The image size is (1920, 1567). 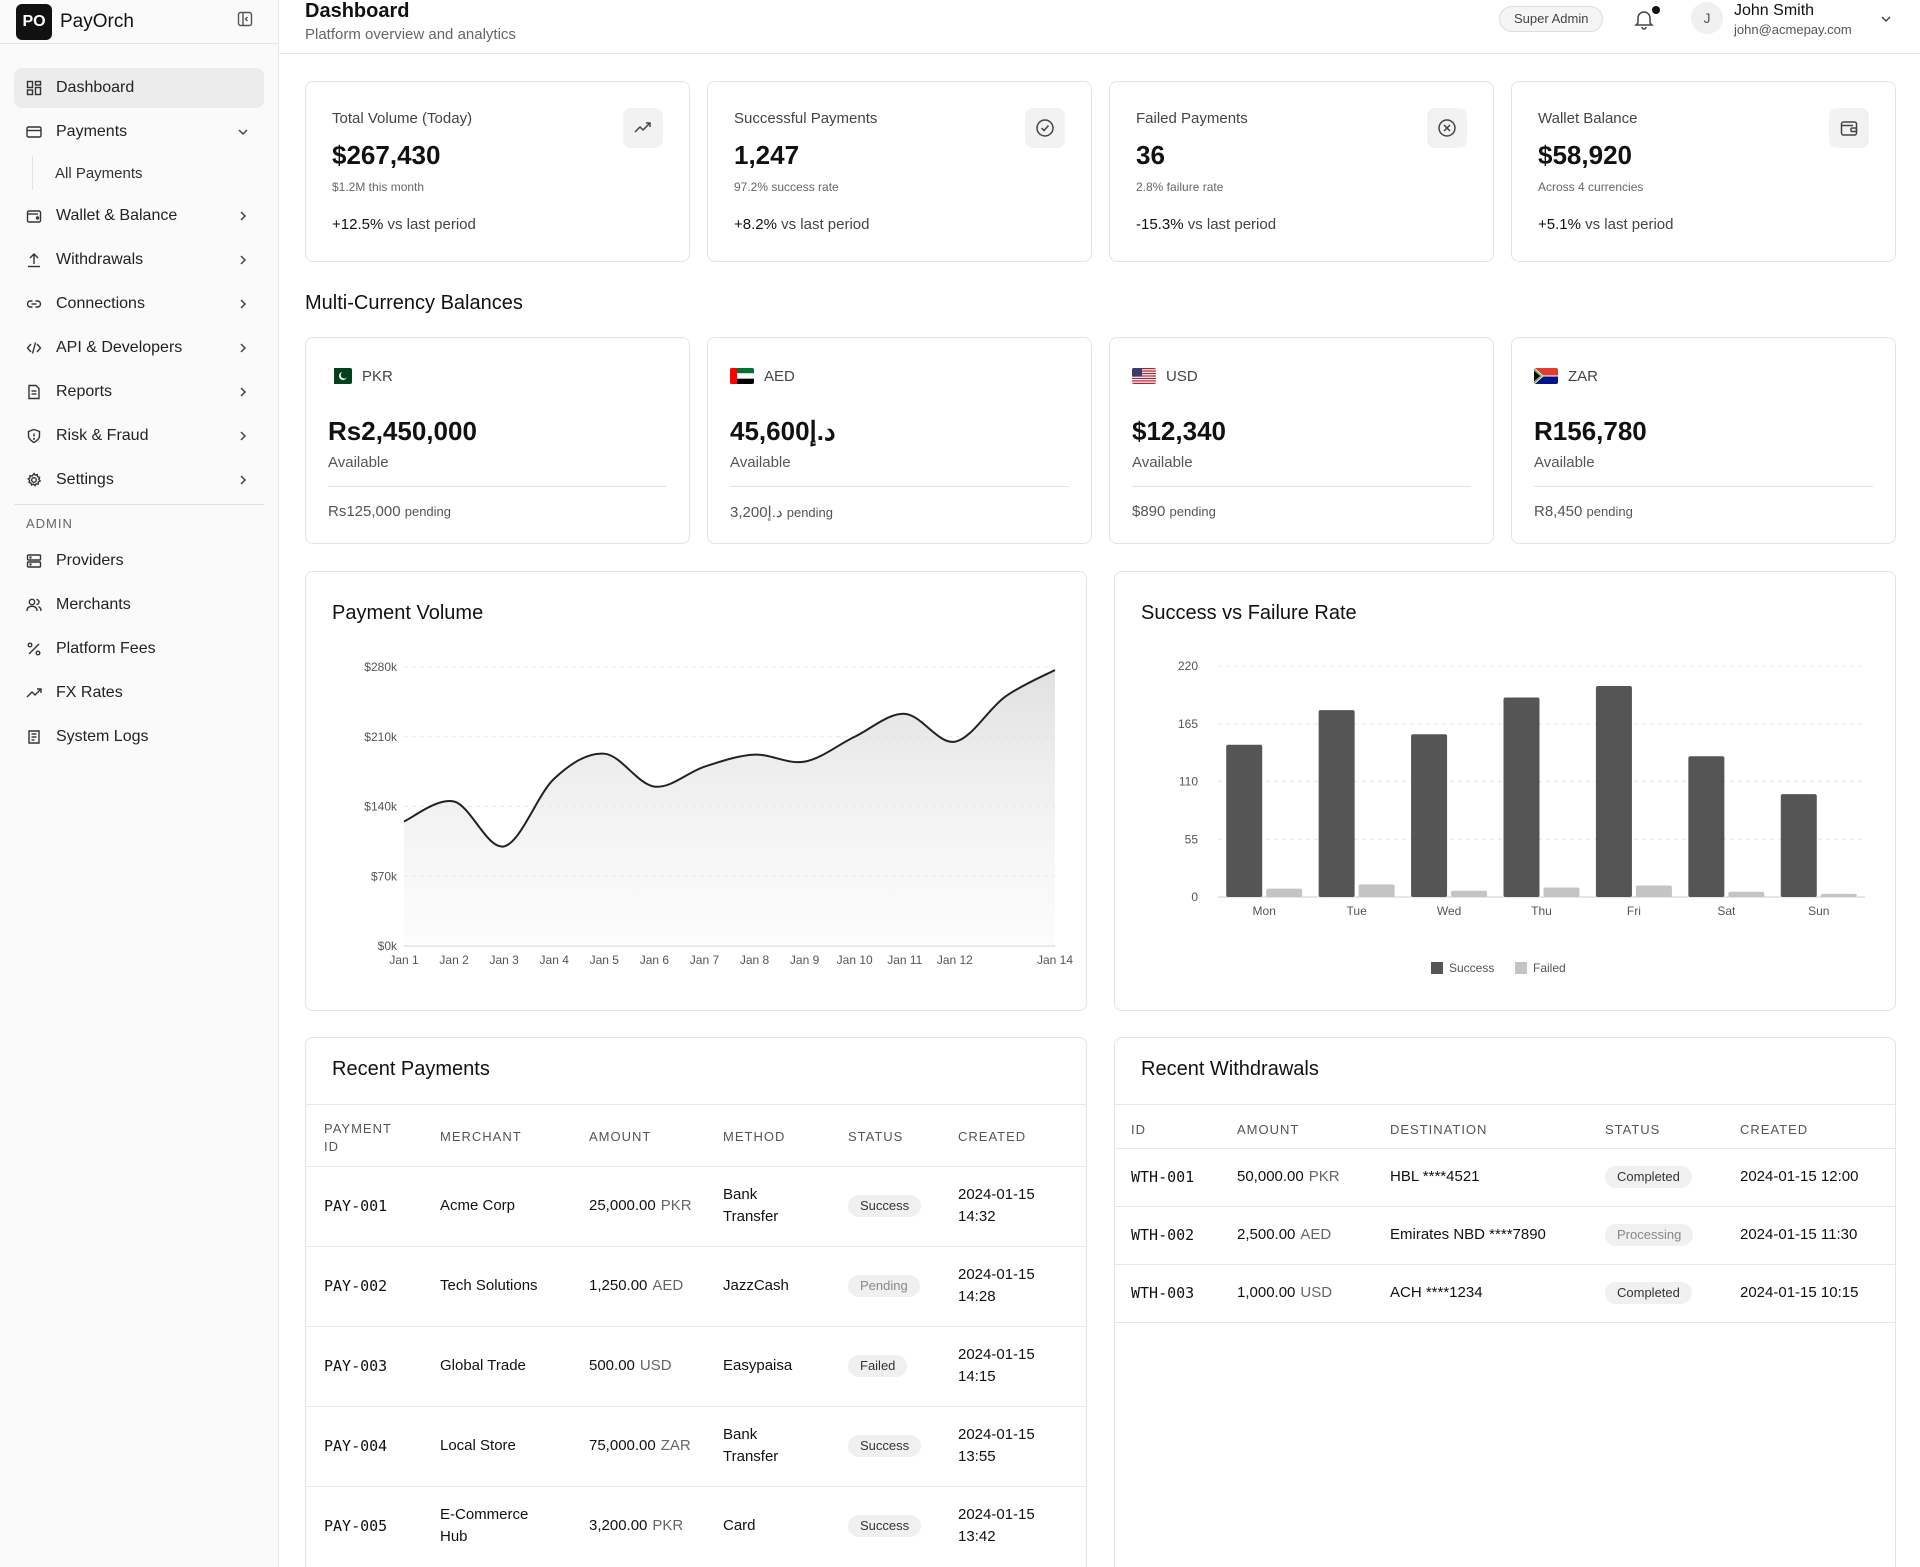 I want to click on amount-value: 500.00, so click(x=612, y=1365).